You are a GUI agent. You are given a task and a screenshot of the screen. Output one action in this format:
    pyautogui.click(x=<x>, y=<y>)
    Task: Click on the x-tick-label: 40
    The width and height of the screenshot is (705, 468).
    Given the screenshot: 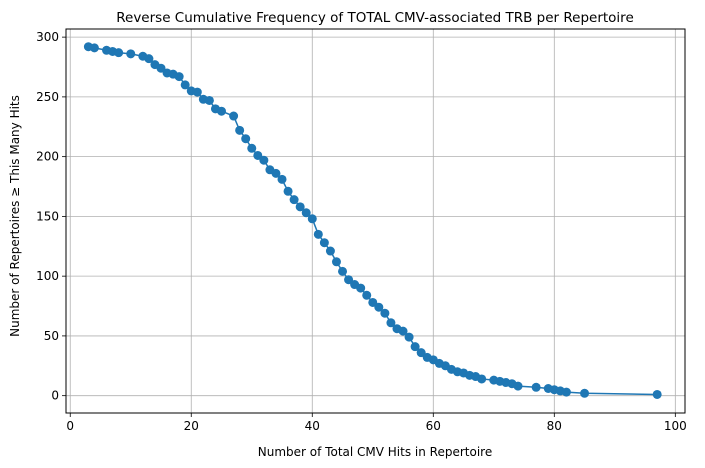 What is the action you would take?
    pyautogui.click(x=312, y=426)
    